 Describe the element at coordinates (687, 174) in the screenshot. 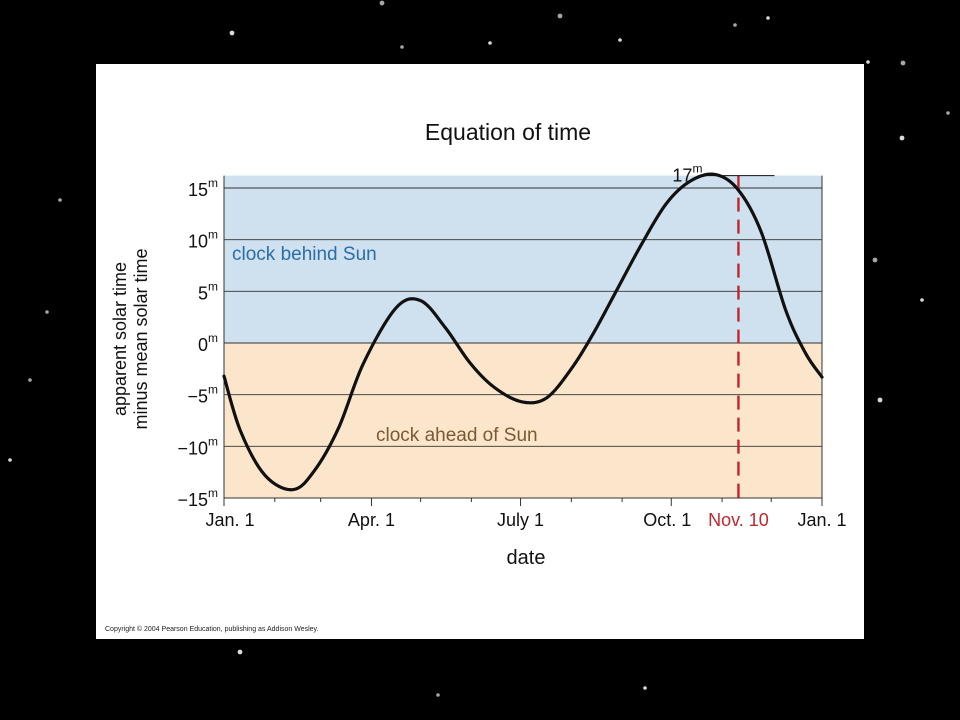

I see `peak-annotation-label: 17m` at that location.